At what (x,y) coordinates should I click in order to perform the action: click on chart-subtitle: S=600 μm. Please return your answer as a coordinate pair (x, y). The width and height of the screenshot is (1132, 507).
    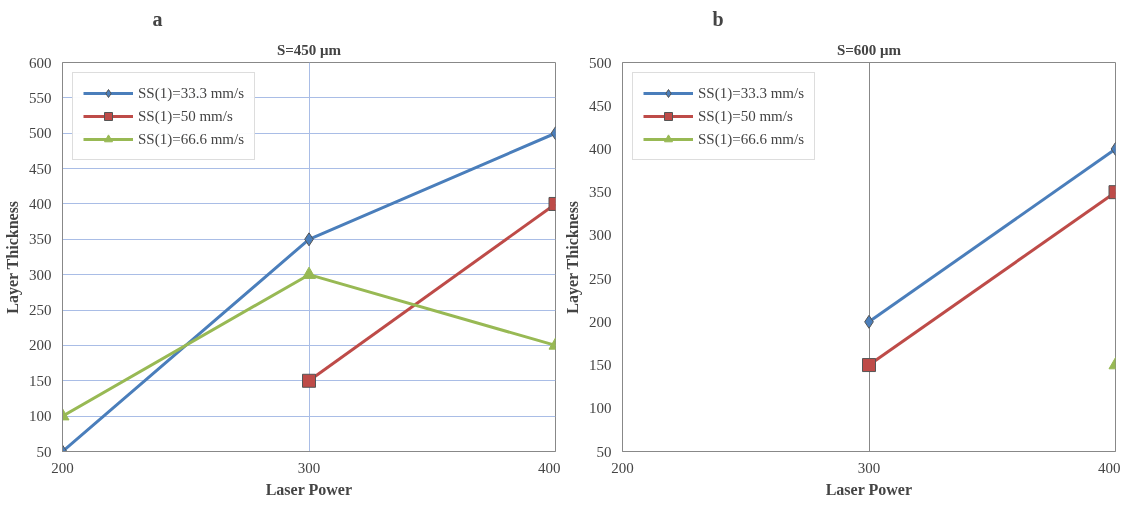
    Looking at the image, I should click on (869, 49).